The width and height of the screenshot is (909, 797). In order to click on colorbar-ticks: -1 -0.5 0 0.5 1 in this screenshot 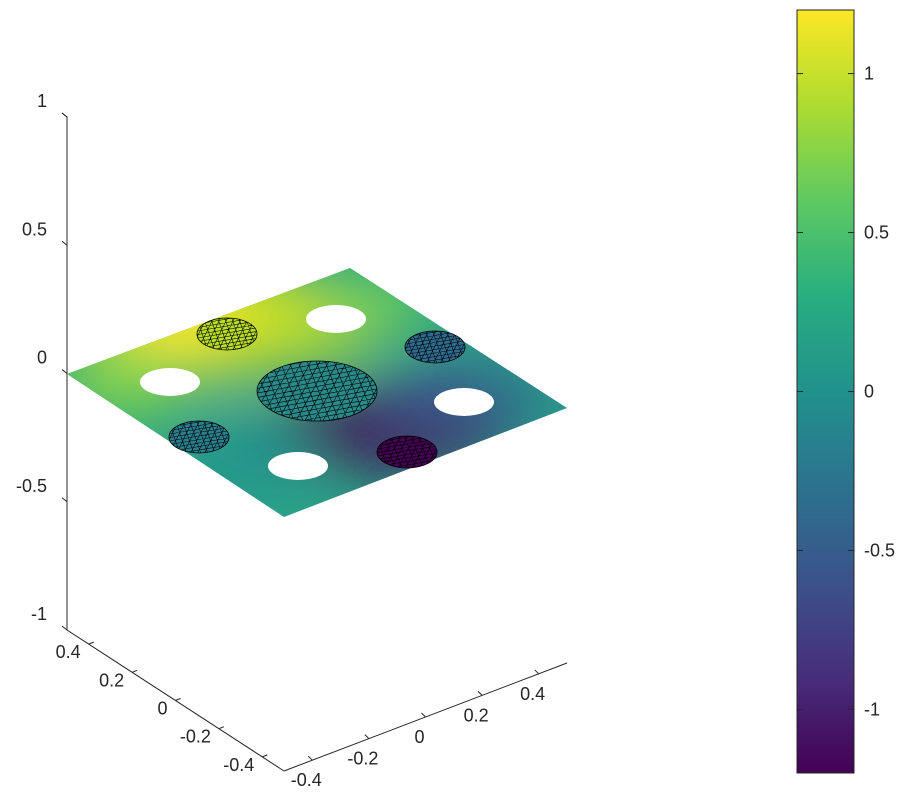, I will do `click(846, 391)`.